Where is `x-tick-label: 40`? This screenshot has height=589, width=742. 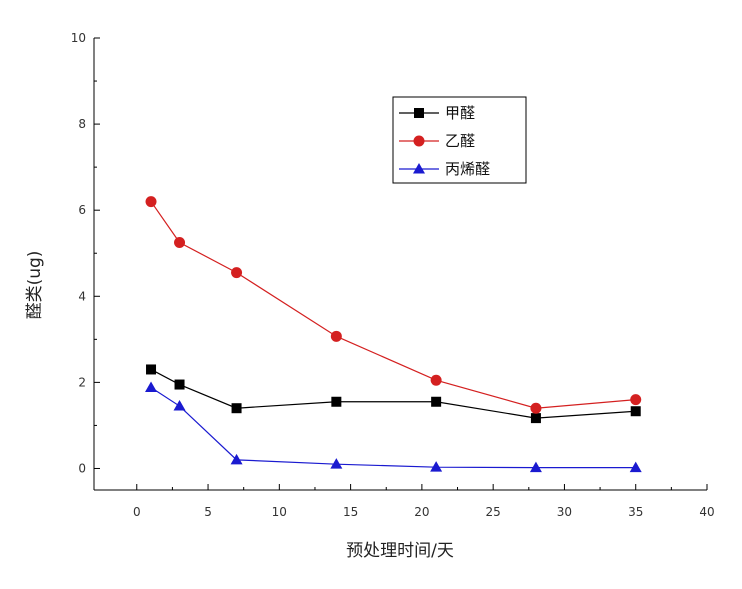
x-tick-label: 40 is located at coordinates (706, 512).